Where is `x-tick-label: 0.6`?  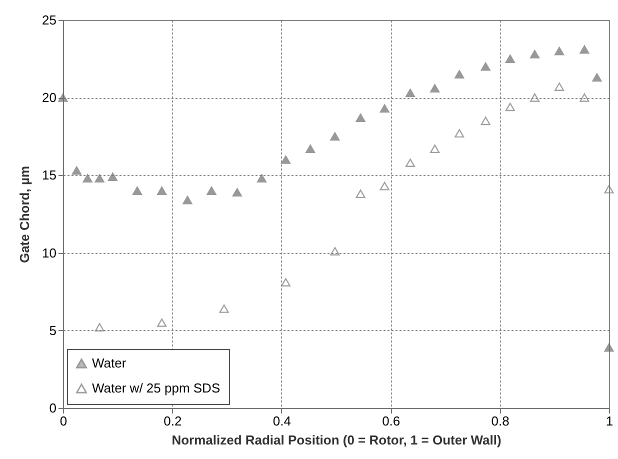 x-tick-label: 0.6 is located at coordinates (391, 421).